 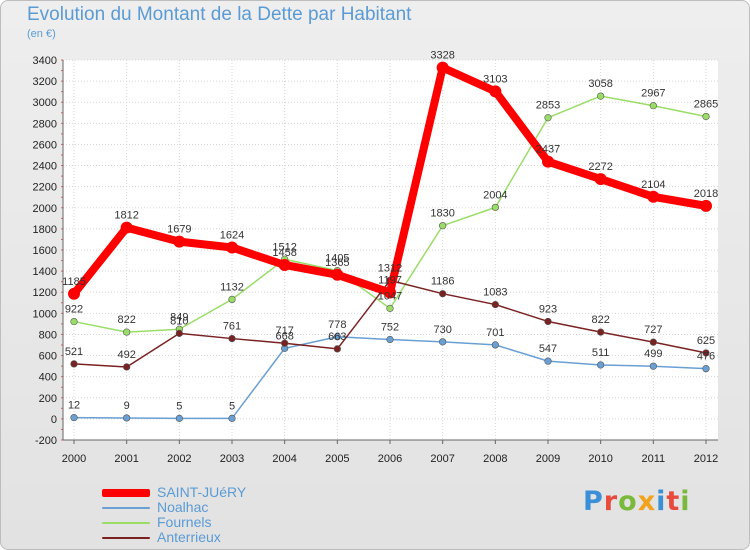 I want to click on y-tick-label: 600, so click(x=48, y=357).